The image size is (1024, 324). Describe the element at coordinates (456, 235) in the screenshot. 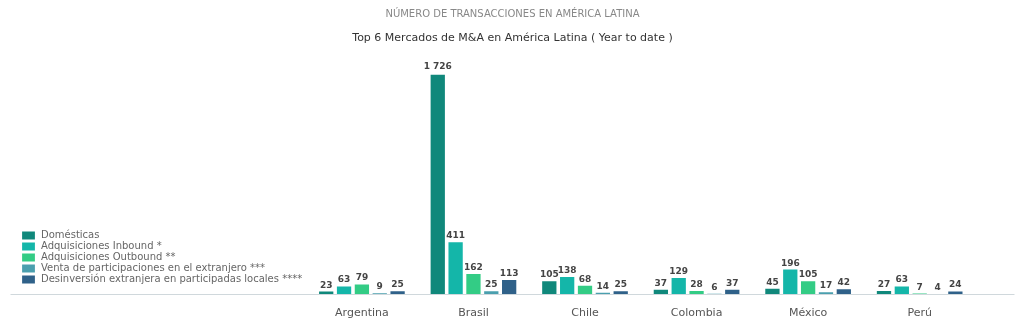

I see `data-label: 411` at that location.